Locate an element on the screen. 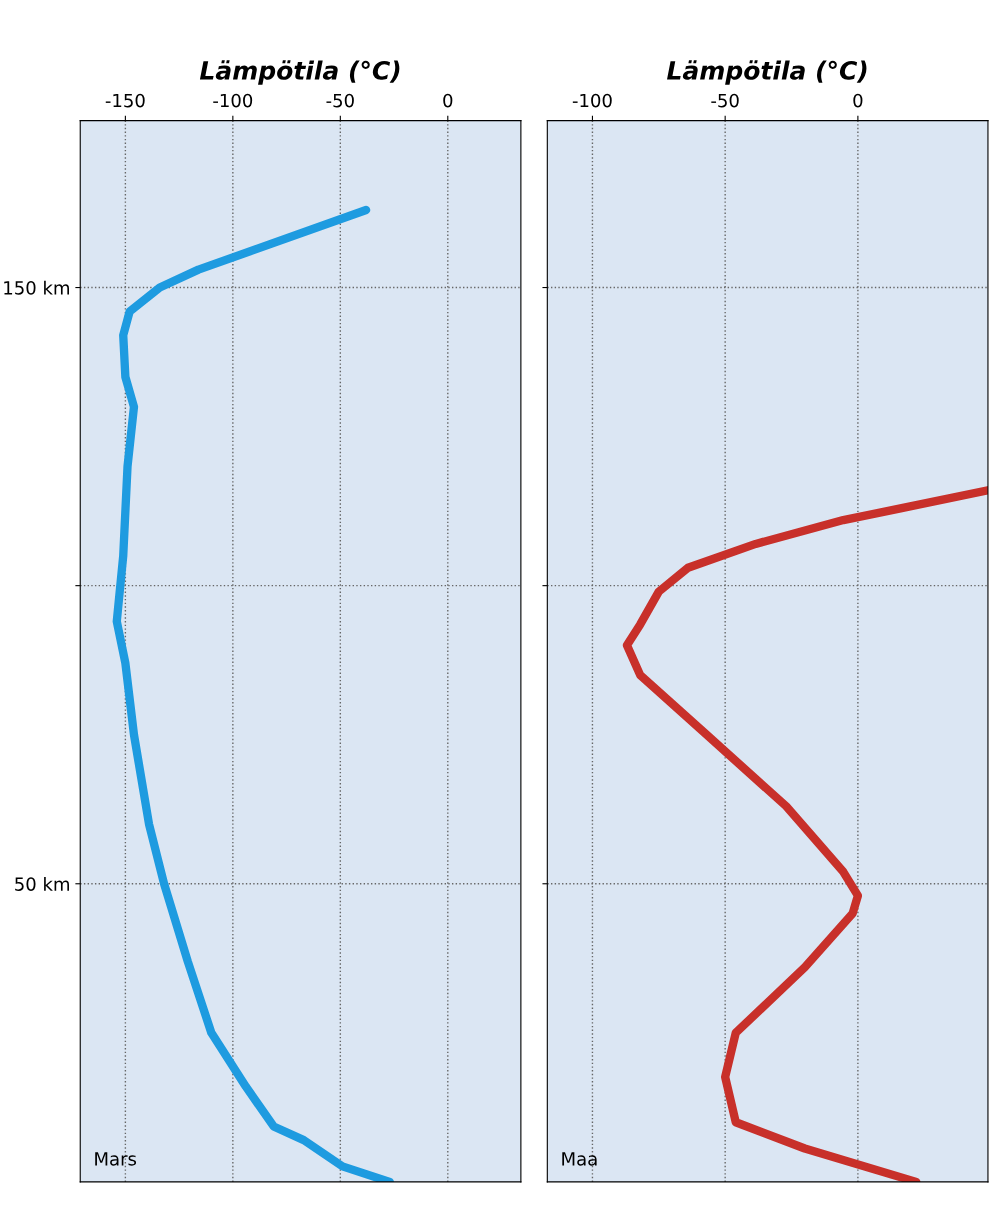 The image size is (1003, 1206). annotation: Maa is located at coordinates (579, 1159).